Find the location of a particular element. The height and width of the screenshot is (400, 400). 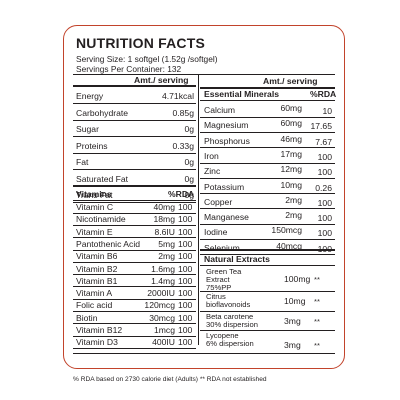

extract-amount: 3mg is located at coordinates (292, 345).